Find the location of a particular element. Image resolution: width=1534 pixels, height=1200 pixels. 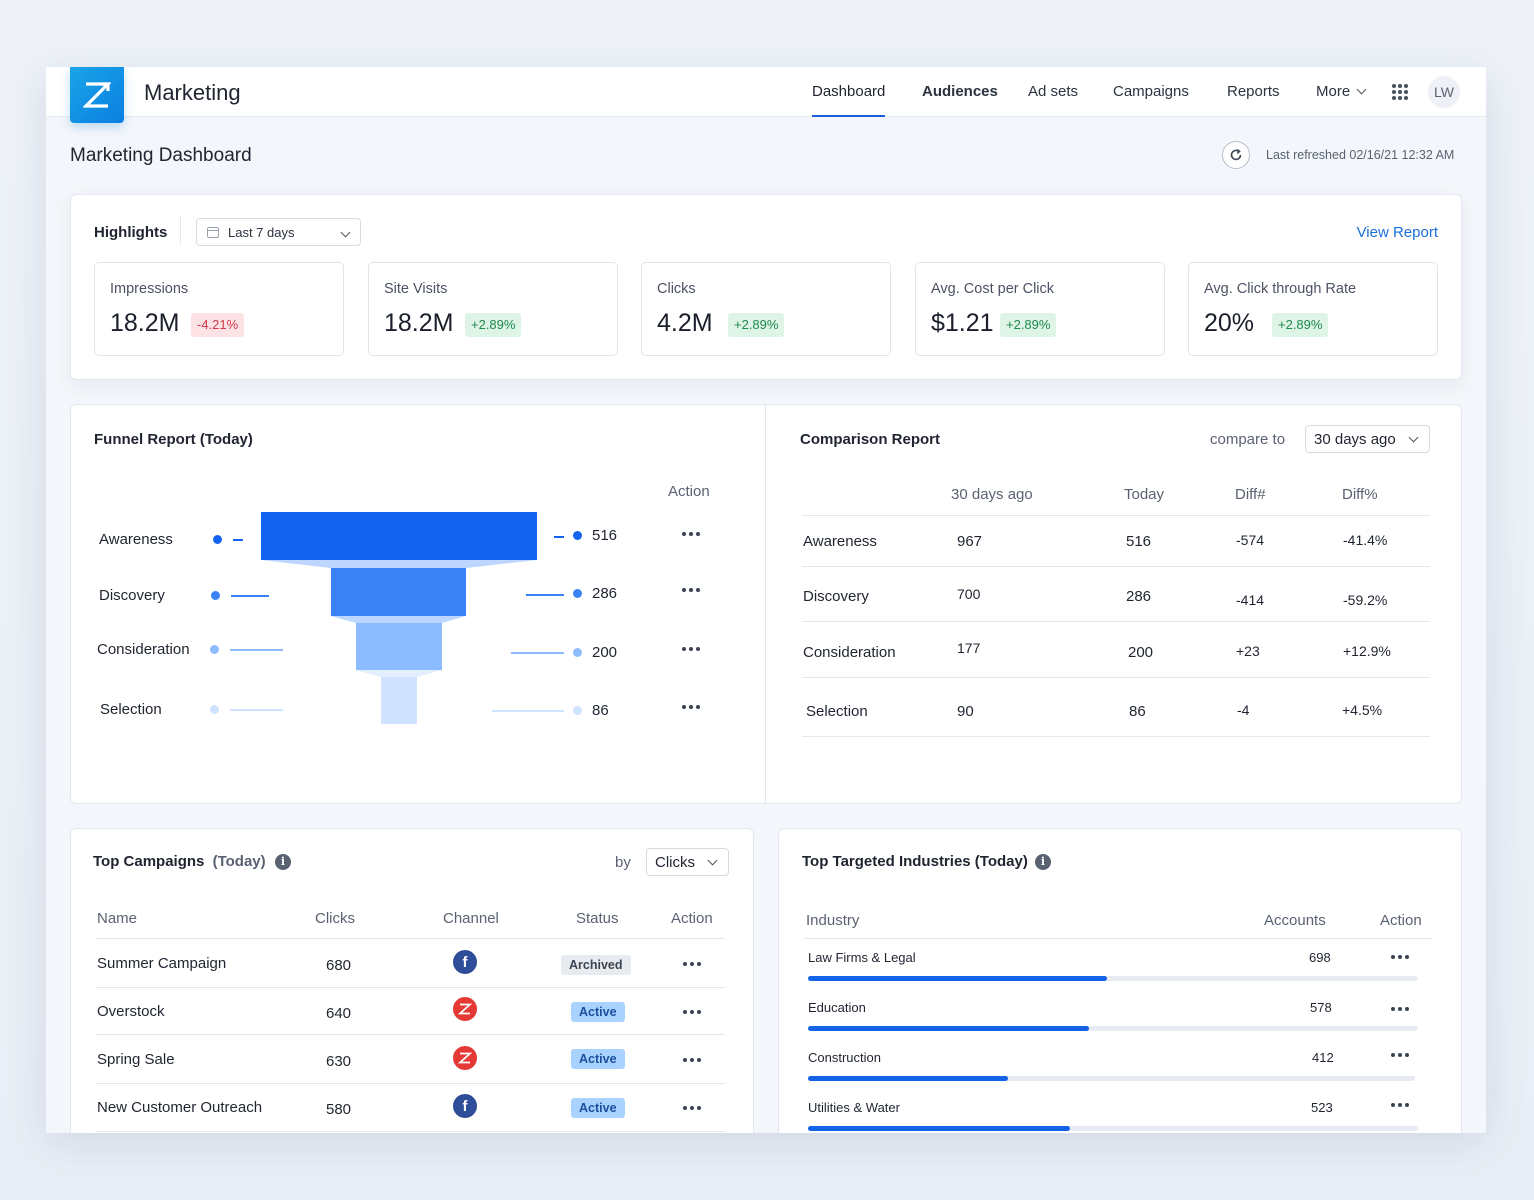

col-header-30-days-ago: 30 days ago is located at coordinates (992, 494).